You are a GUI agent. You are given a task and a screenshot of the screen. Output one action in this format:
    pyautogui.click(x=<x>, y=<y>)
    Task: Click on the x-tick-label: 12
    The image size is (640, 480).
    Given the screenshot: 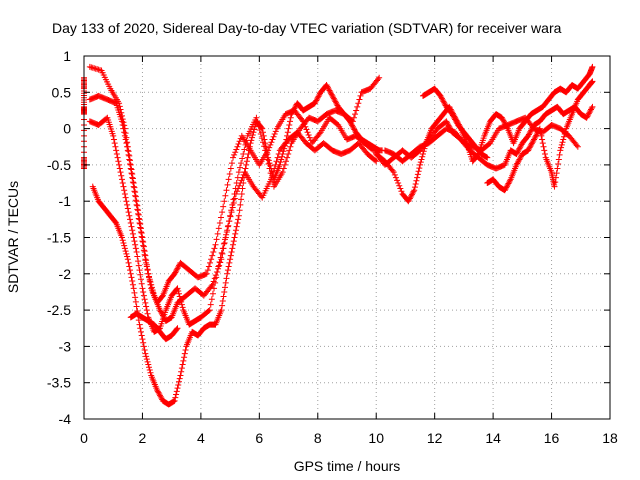 What is the action you would take?
    pyautogui.click(x=435, y=438)
    